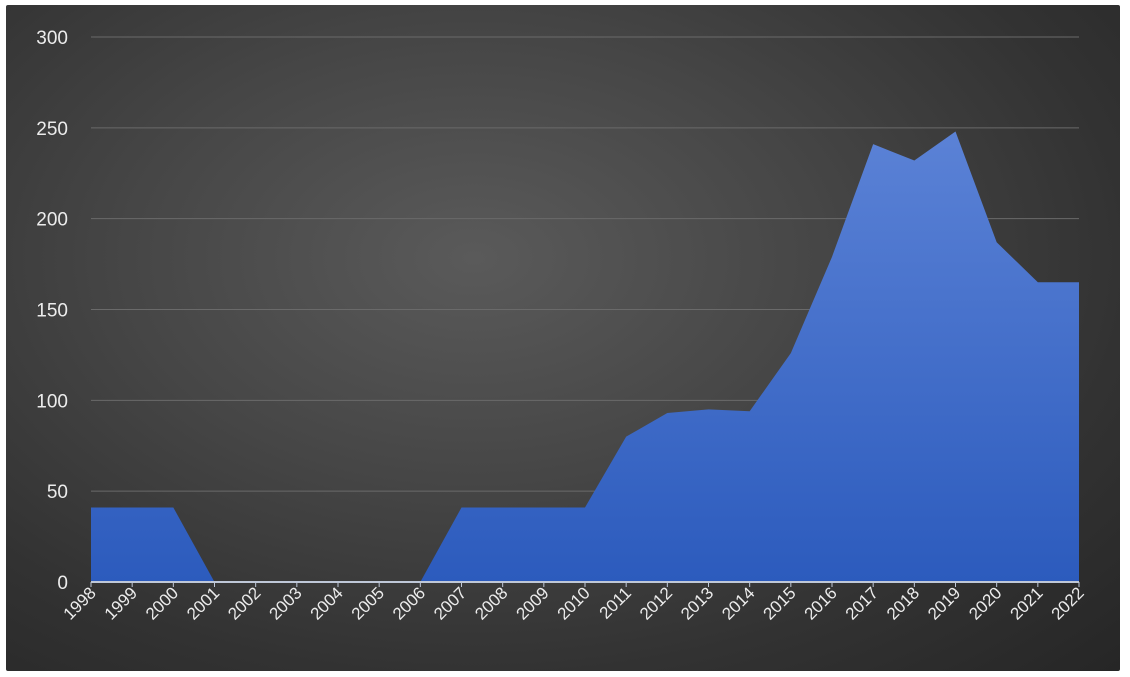 The height and width of the screenshot is (677, 1130). I want to click on x-tick-label-2015: 2015, so click(779, 603).